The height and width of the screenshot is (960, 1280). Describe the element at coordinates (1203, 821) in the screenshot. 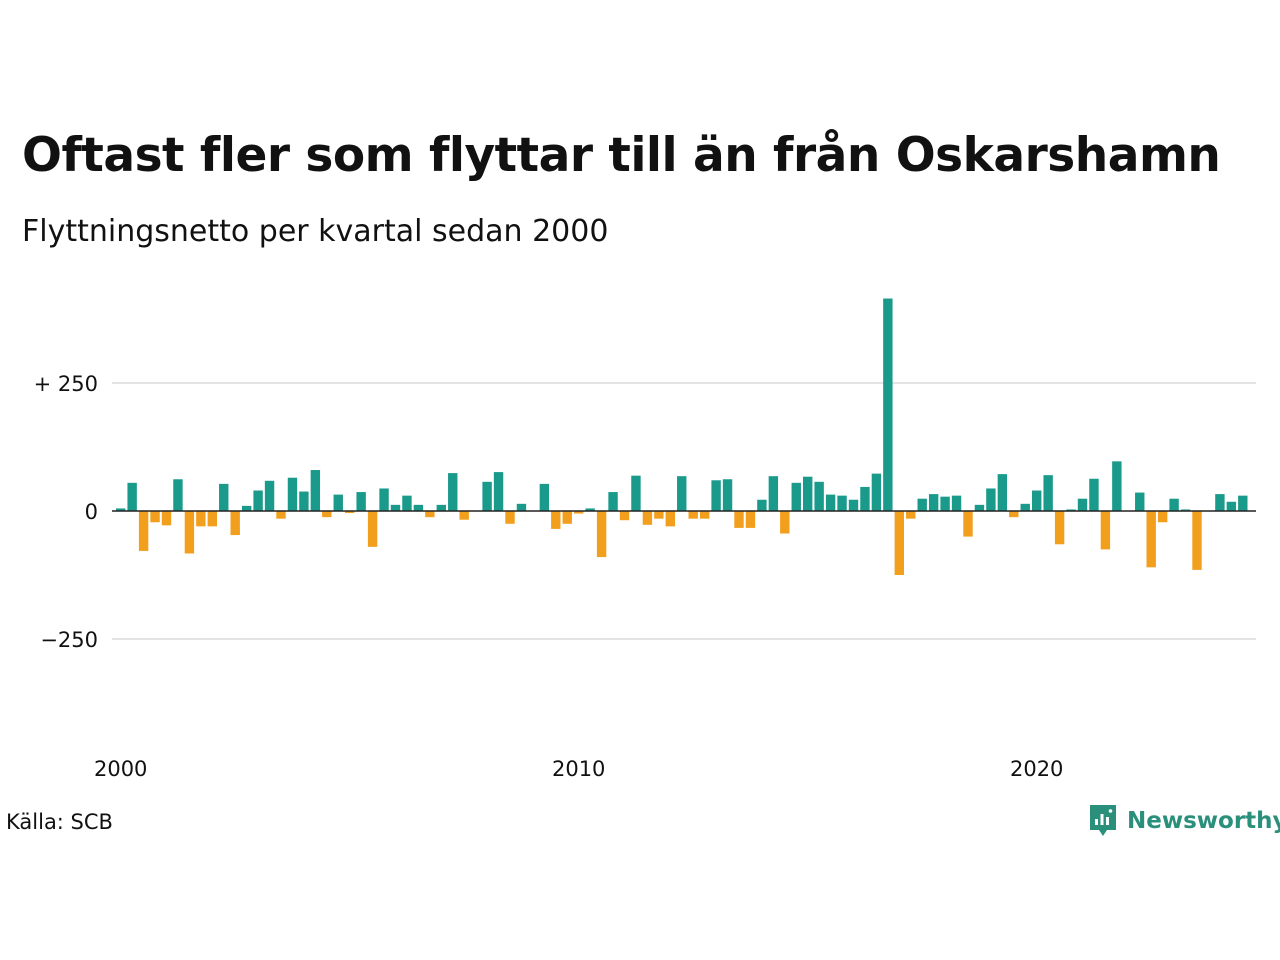

I see `brand-name: Newsworthy` at that location.